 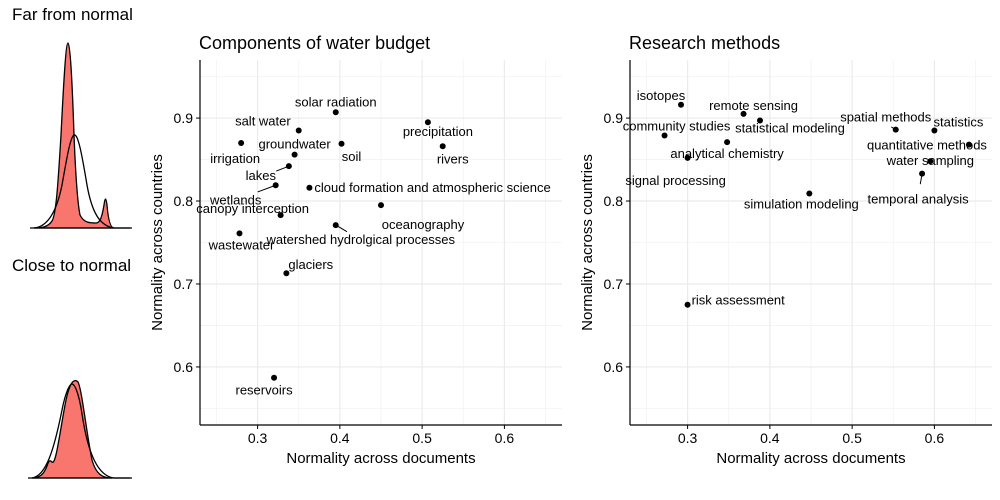 I want to click on point-soil, so click(x=341, y=143).